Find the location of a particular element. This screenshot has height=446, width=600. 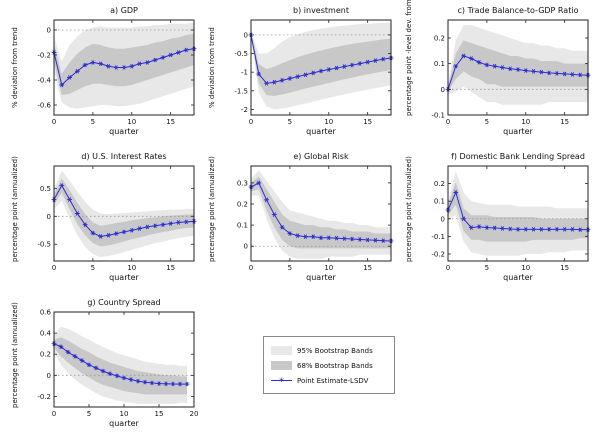

chart-title: f) Domestic Bank Lending Spread is located at coordinates (518, 156).